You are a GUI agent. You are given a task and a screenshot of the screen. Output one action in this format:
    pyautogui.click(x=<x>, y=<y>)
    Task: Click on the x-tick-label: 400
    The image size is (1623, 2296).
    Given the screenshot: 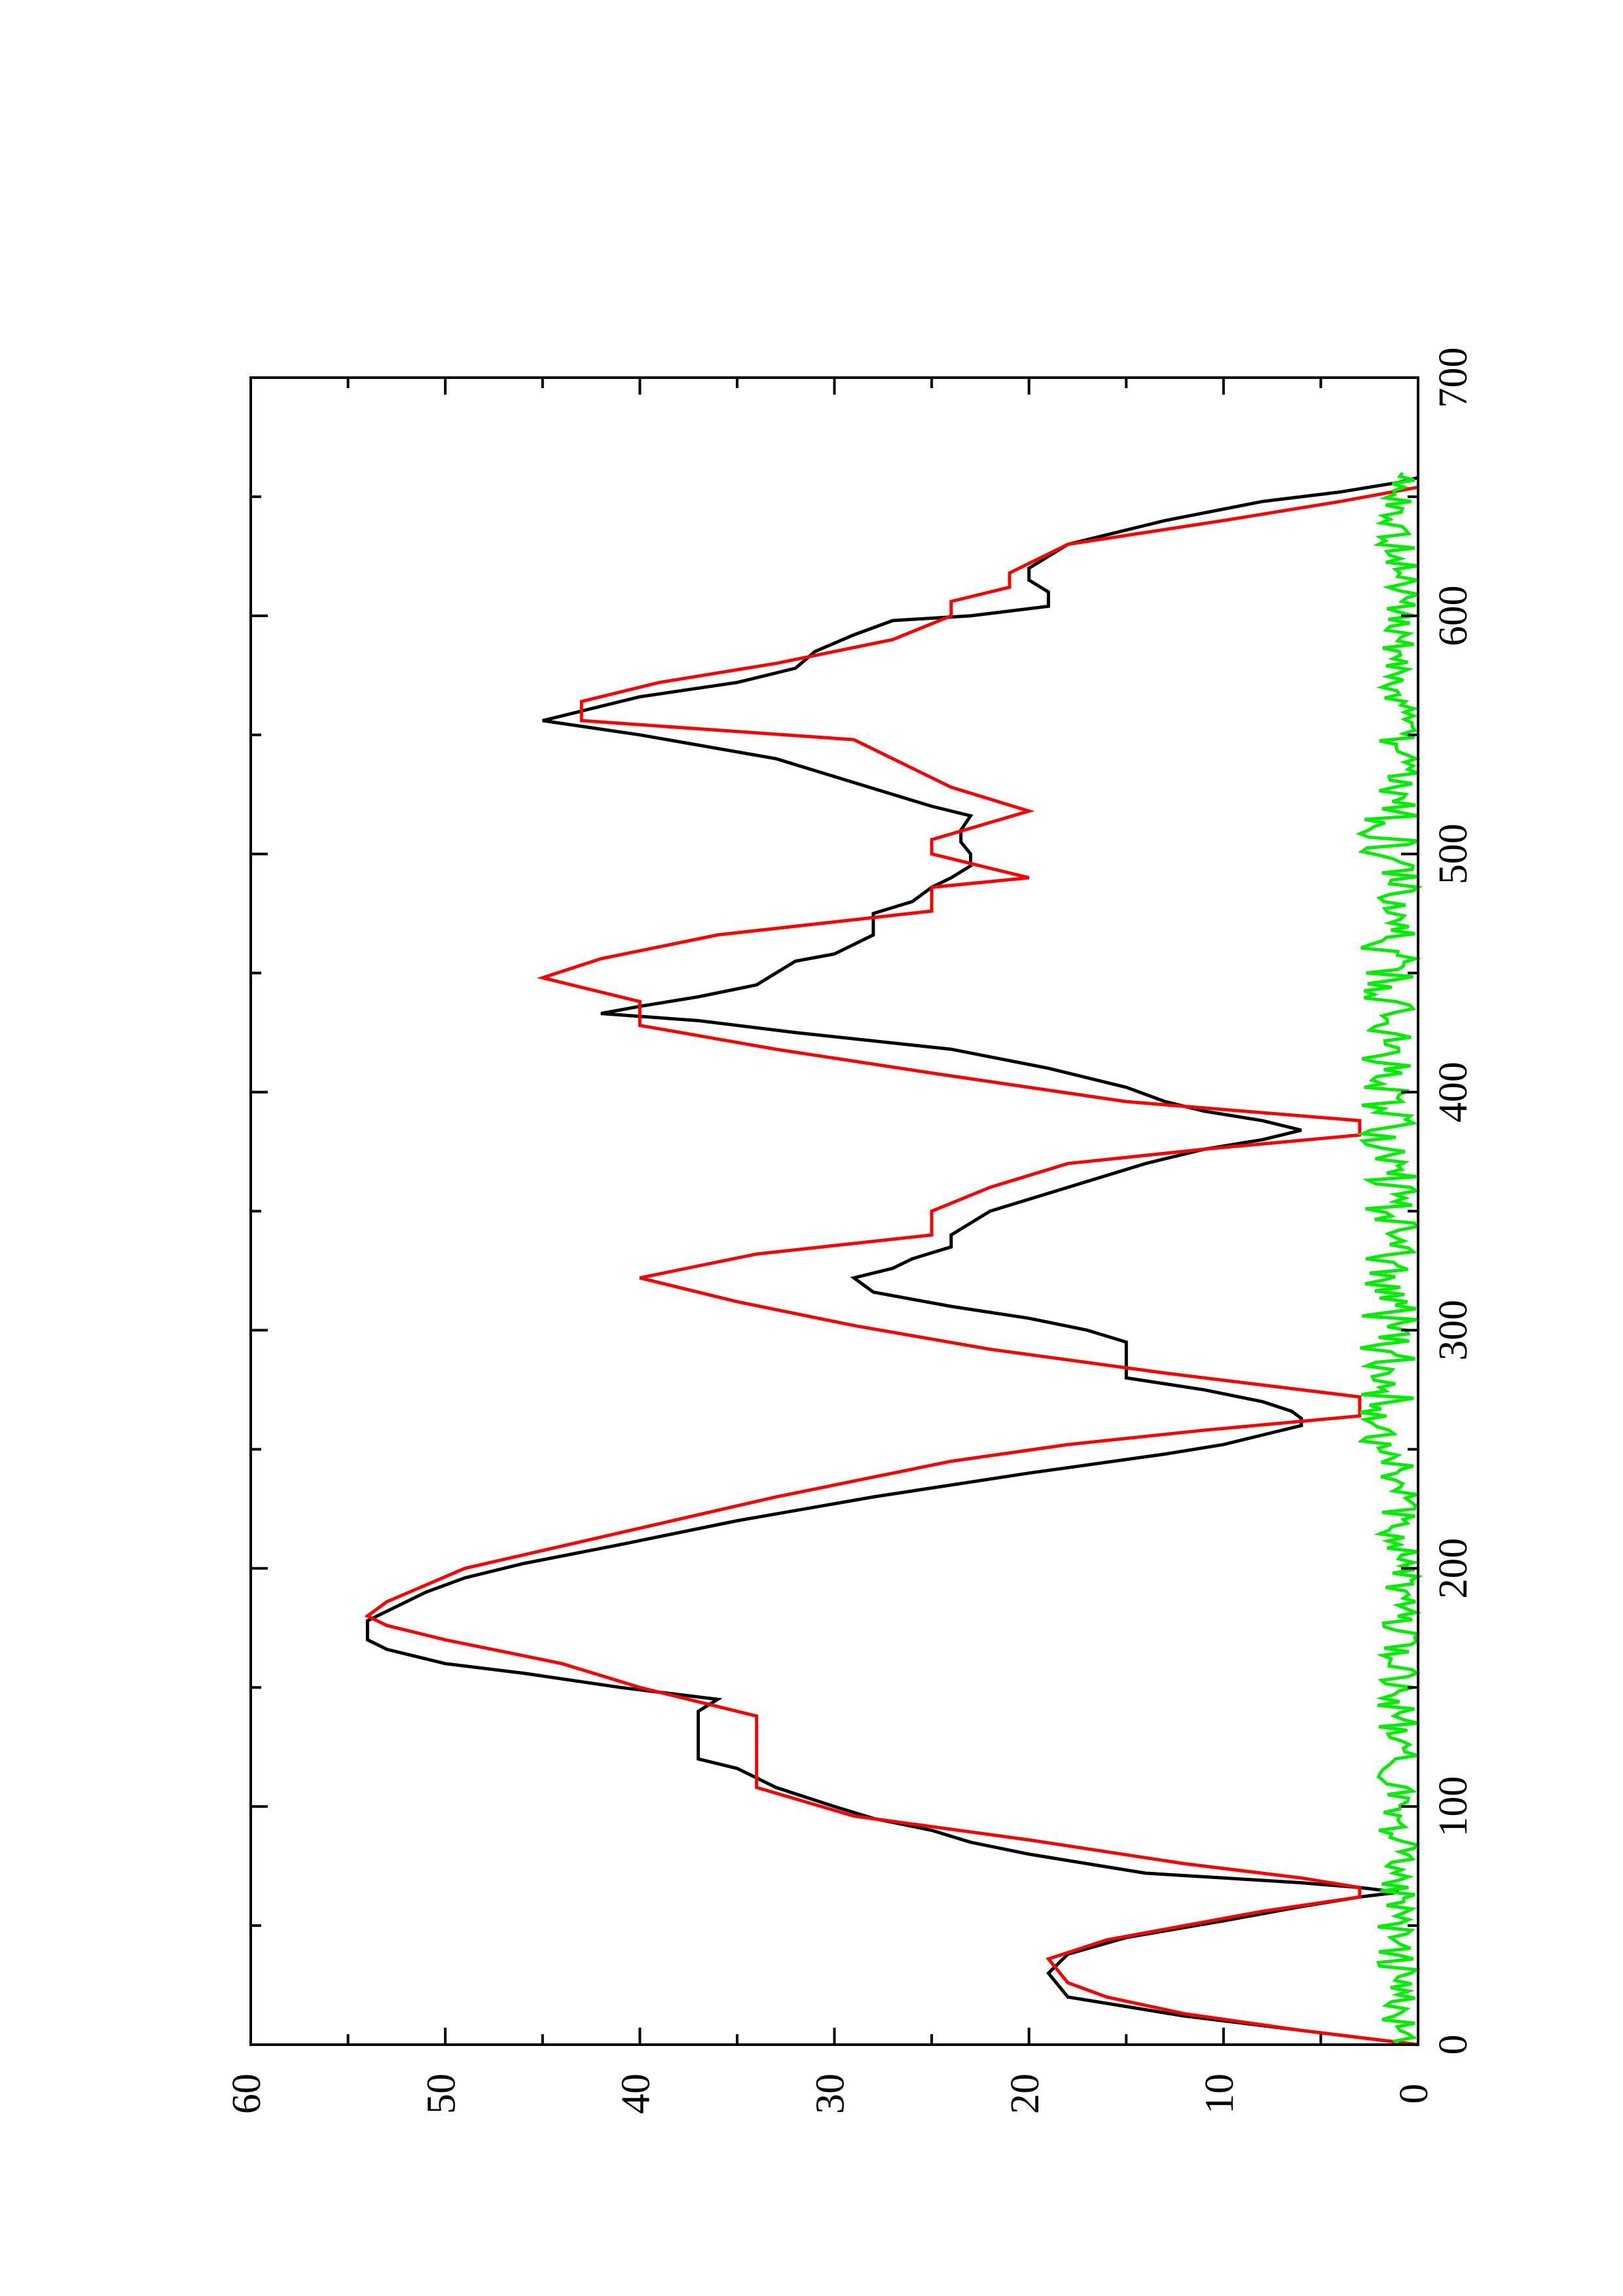 What is the action you would take?
    pyautogui.click(x=1453, y=1092)
    